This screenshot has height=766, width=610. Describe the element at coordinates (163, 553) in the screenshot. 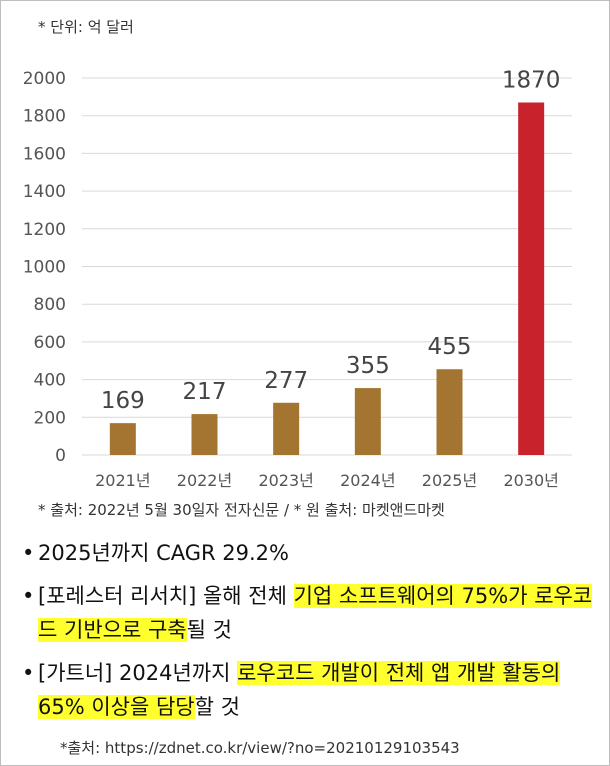

I see `bullet-text: 2025년까지 CAGR 29.2%` at that location.